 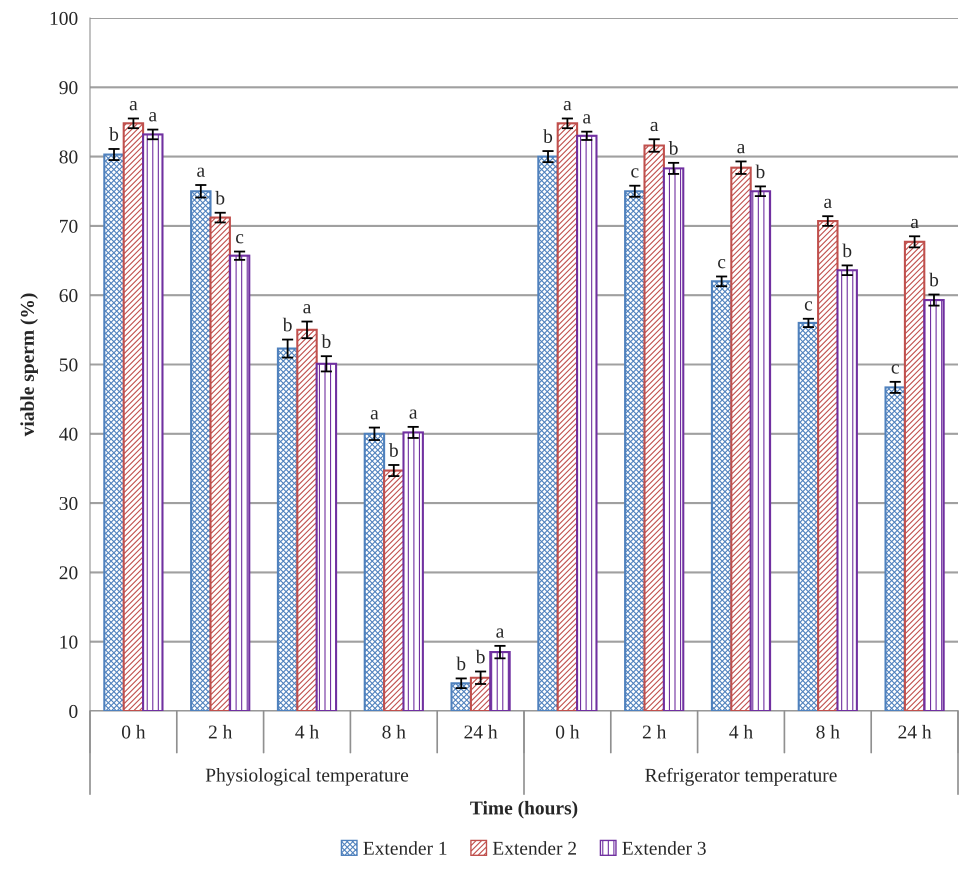 I want to click on y-tick-label: 100, so click(x=64, y=18).